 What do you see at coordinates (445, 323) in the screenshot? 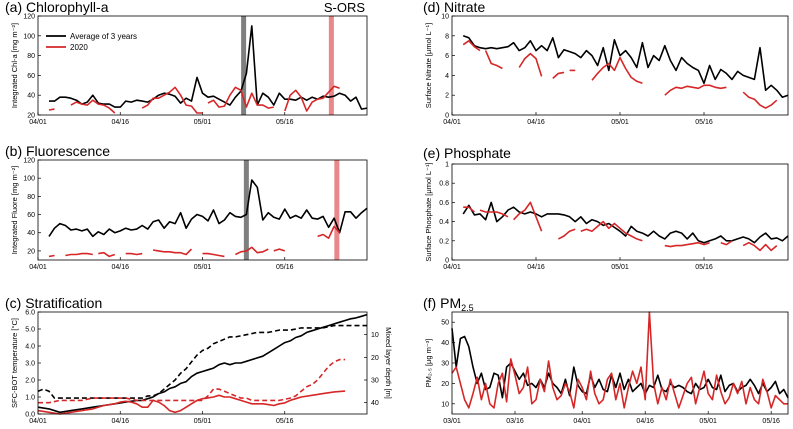
I see `y-tick-label: 50` at bounding box center [445, 323].